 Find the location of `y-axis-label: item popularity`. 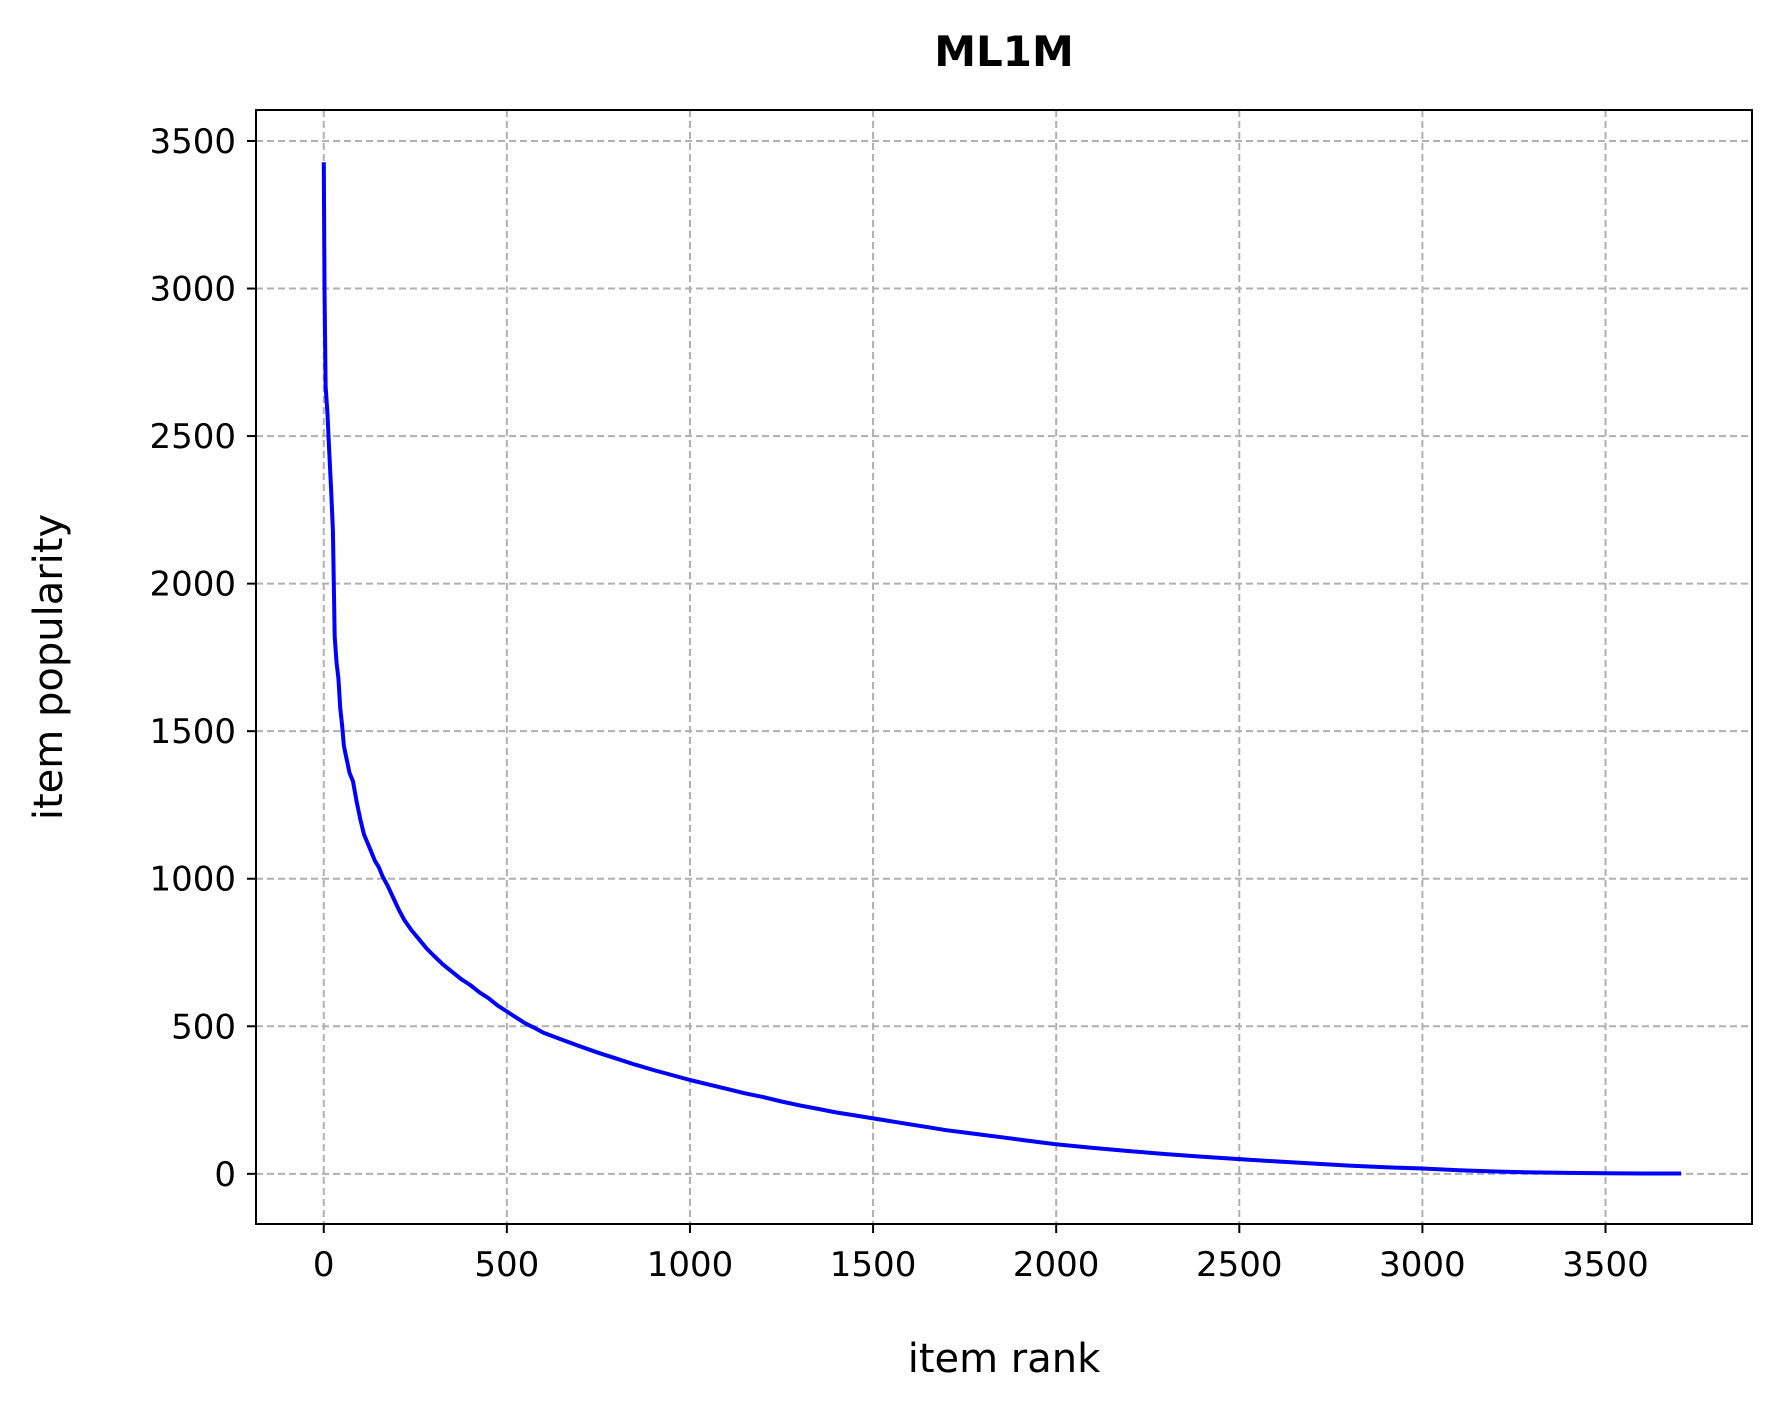

y-axis-label: item popularity is located at coordinates (49, 667).